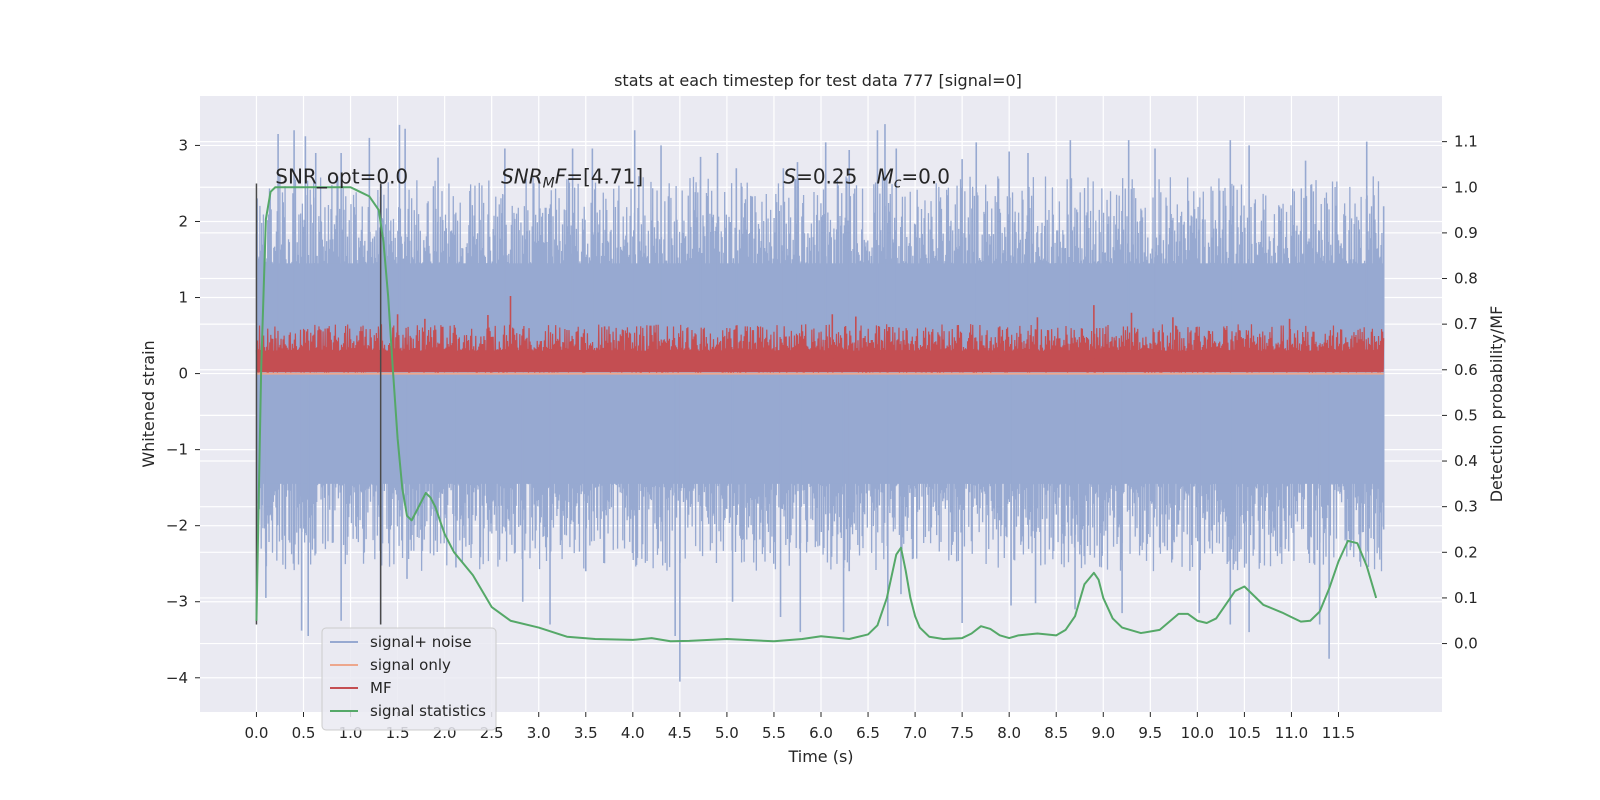  I want to click on x-axis-label: Time (s), so click(820, 756).